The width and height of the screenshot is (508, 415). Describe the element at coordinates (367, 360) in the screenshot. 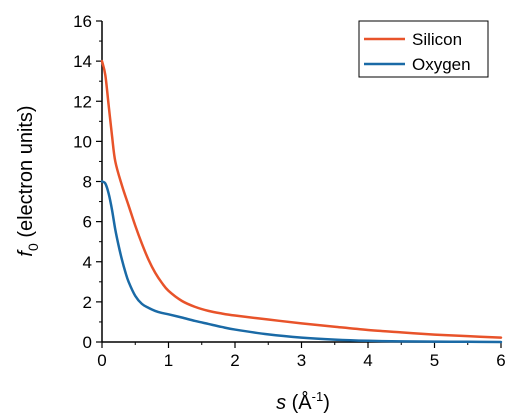

I see `x-tick-label: 4` at that location.